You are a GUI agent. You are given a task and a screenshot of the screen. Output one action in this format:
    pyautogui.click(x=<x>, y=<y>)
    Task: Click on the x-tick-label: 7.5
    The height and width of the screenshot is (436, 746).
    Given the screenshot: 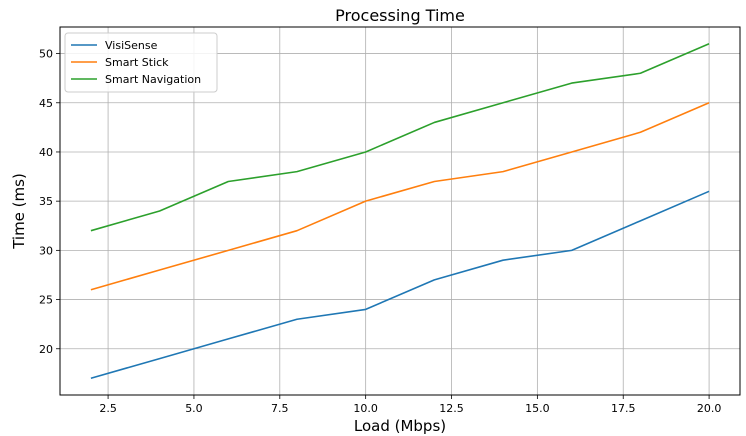 What is the action you would take?
    pyautogui.click(x=280, y=408)
    